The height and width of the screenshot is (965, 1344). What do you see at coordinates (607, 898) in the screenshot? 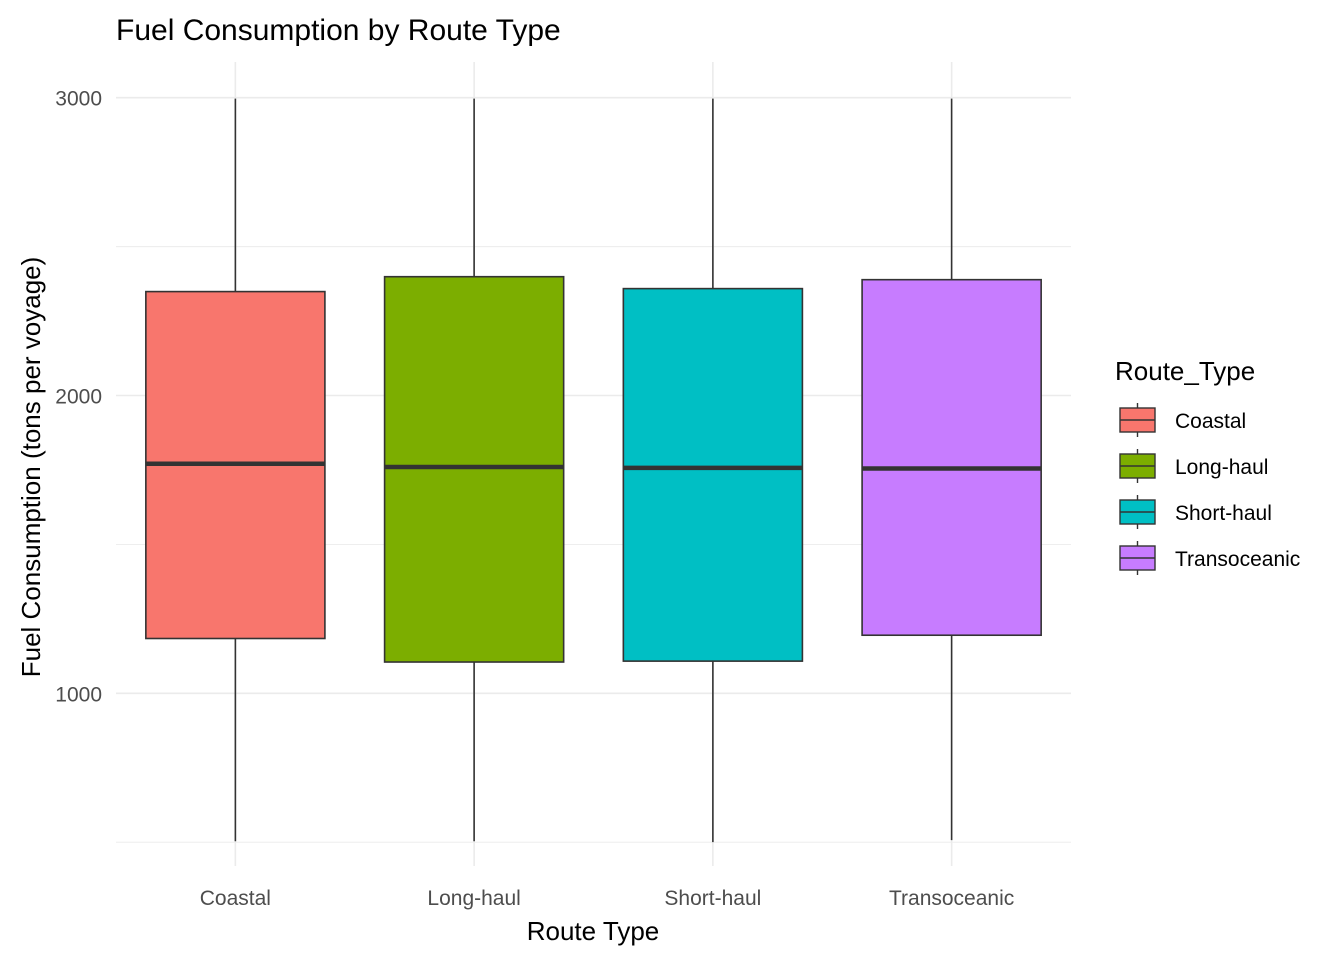
I see `x-tick-labels: Coastal Long-haul Short-haul Transoceanic` at bounding box center [607, 898].